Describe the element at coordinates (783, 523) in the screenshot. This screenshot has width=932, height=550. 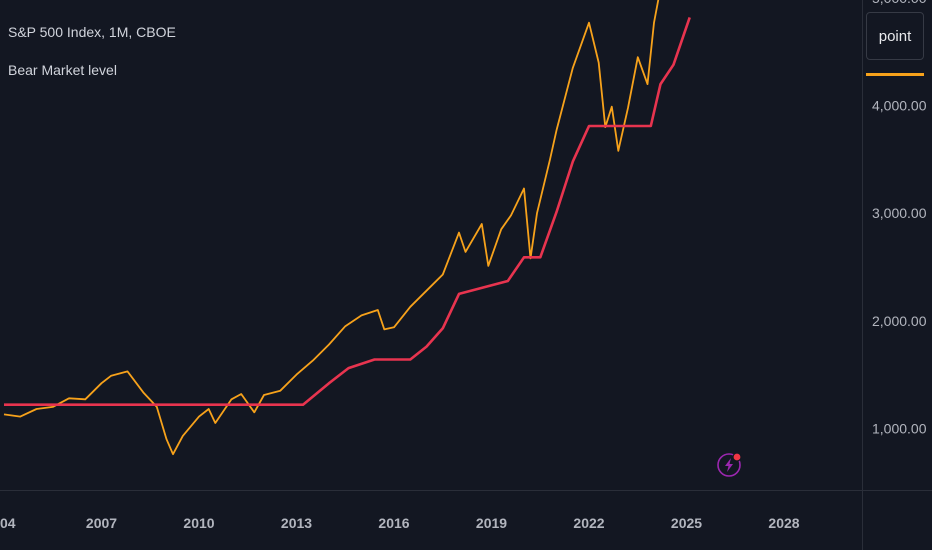
I see `x-tick-label: 2028` at that location.